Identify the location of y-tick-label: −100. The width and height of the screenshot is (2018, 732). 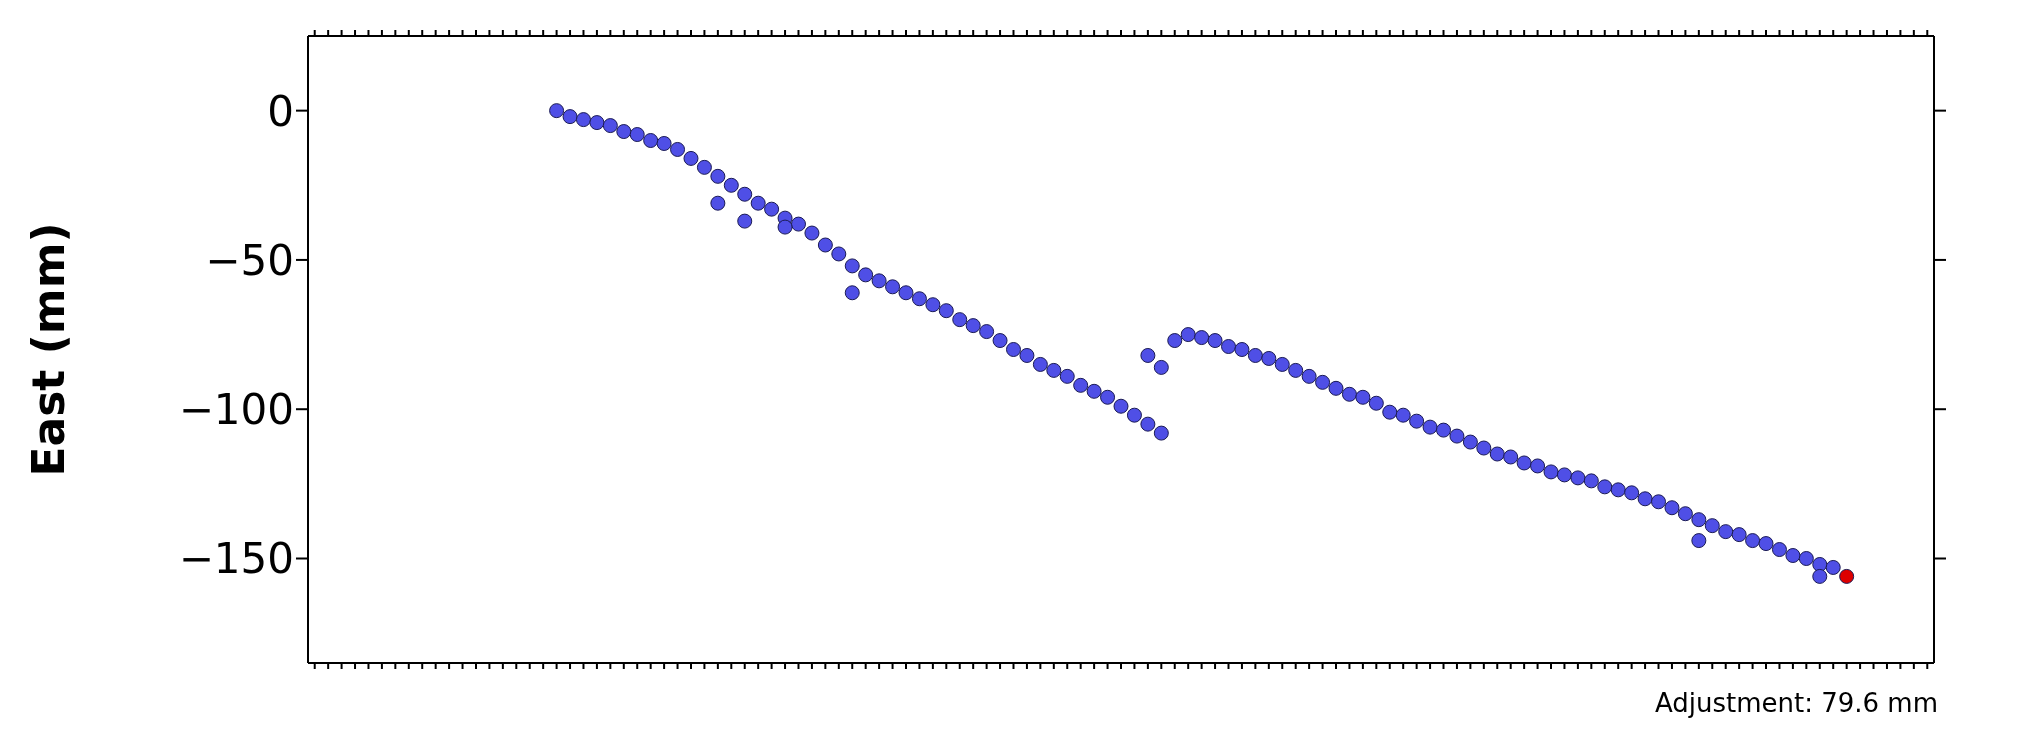
(236, 410).